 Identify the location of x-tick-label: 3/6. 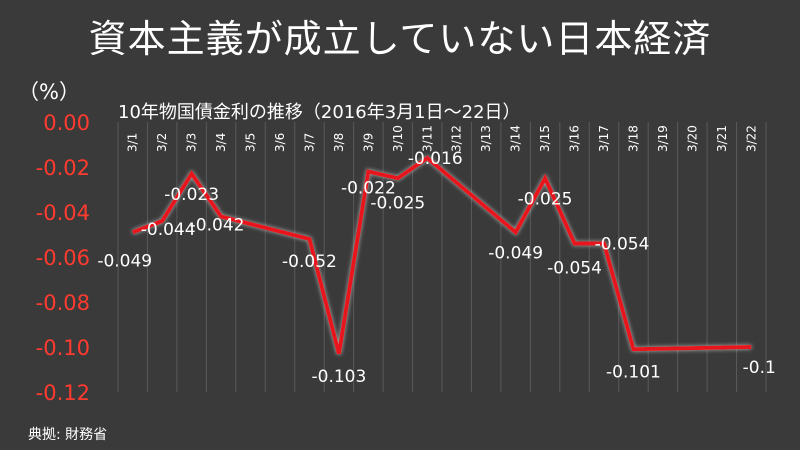
(280, 142).